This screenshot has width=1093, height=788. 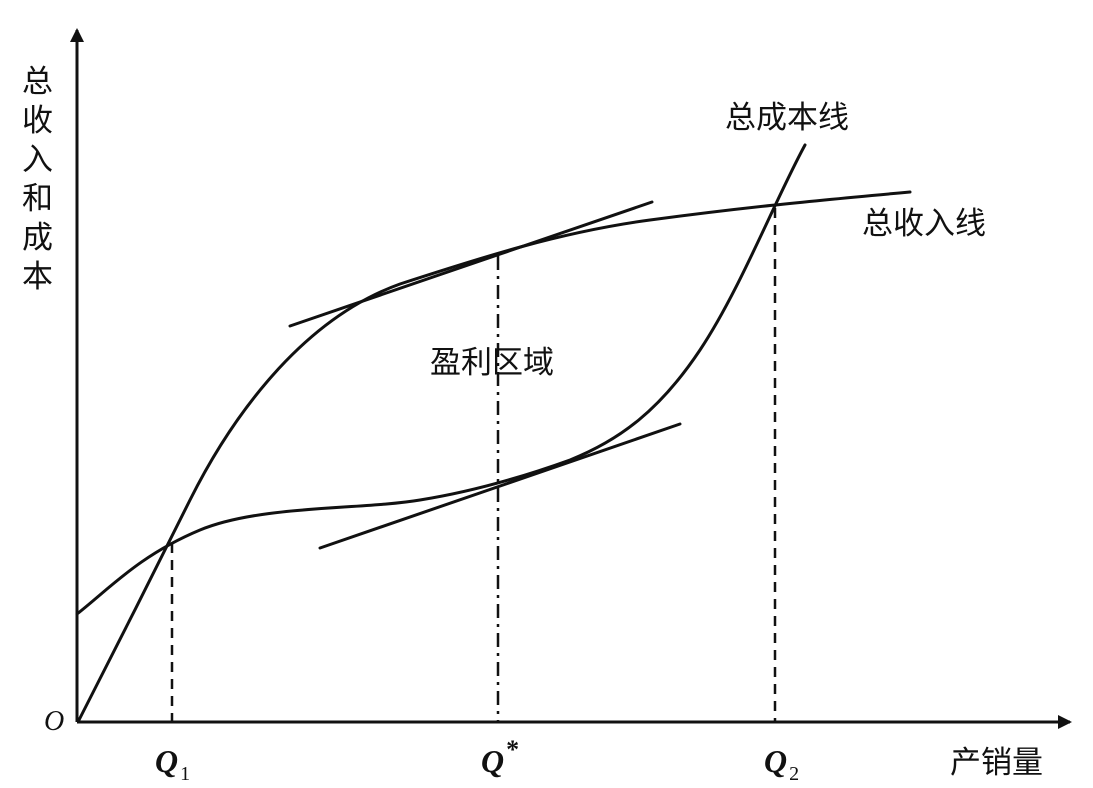 I want to click on y-axis-label-char: 和, so click(x=37, y=199).